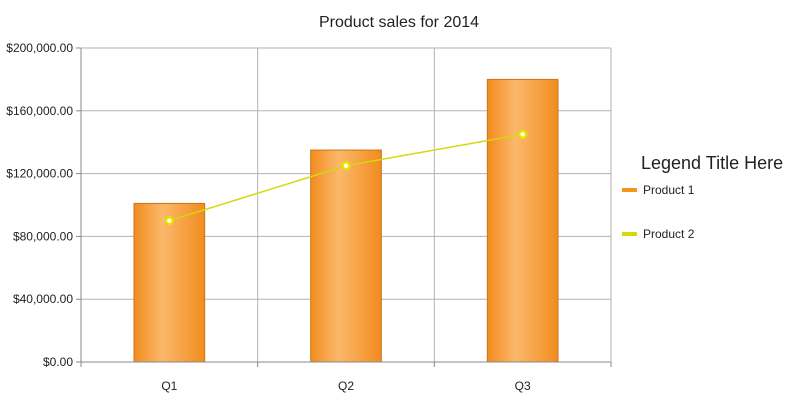  I want to click on y-tick-label: $40,000.00, so click(43, 299).